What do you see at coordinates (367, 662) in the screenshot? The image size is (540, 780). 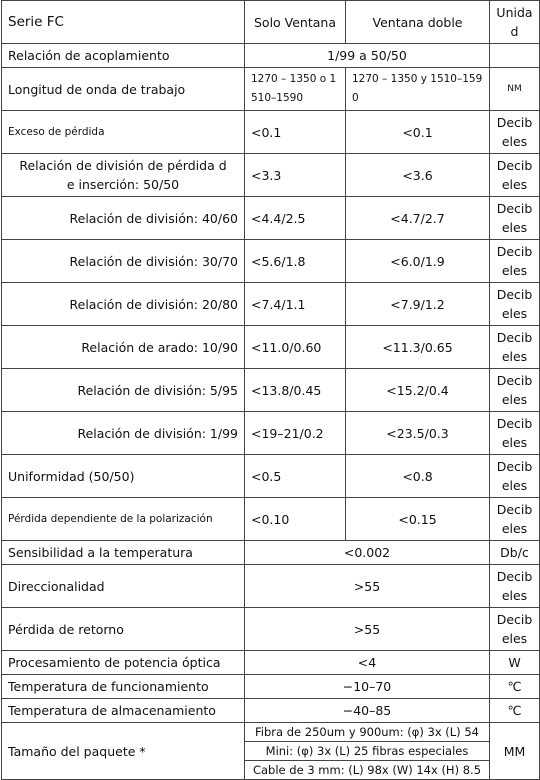 I see `value-cell: <4` at bounding box center [367, 662].